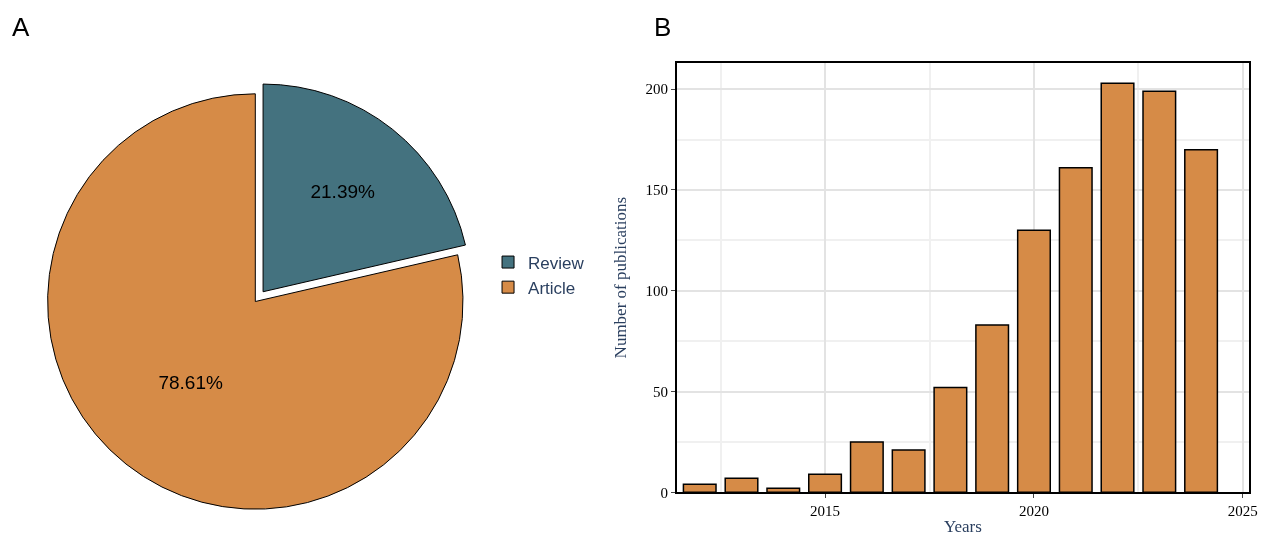 This screenshot has width=1287, height=558. I want to click on x-tick-label: 2025, so click(1242, 511).